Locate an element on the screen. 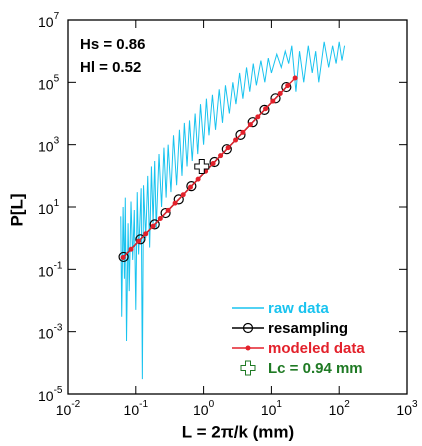 The image size is (422, 446). x-tick-label: 10⁰ is located at coordinates (204, 408).